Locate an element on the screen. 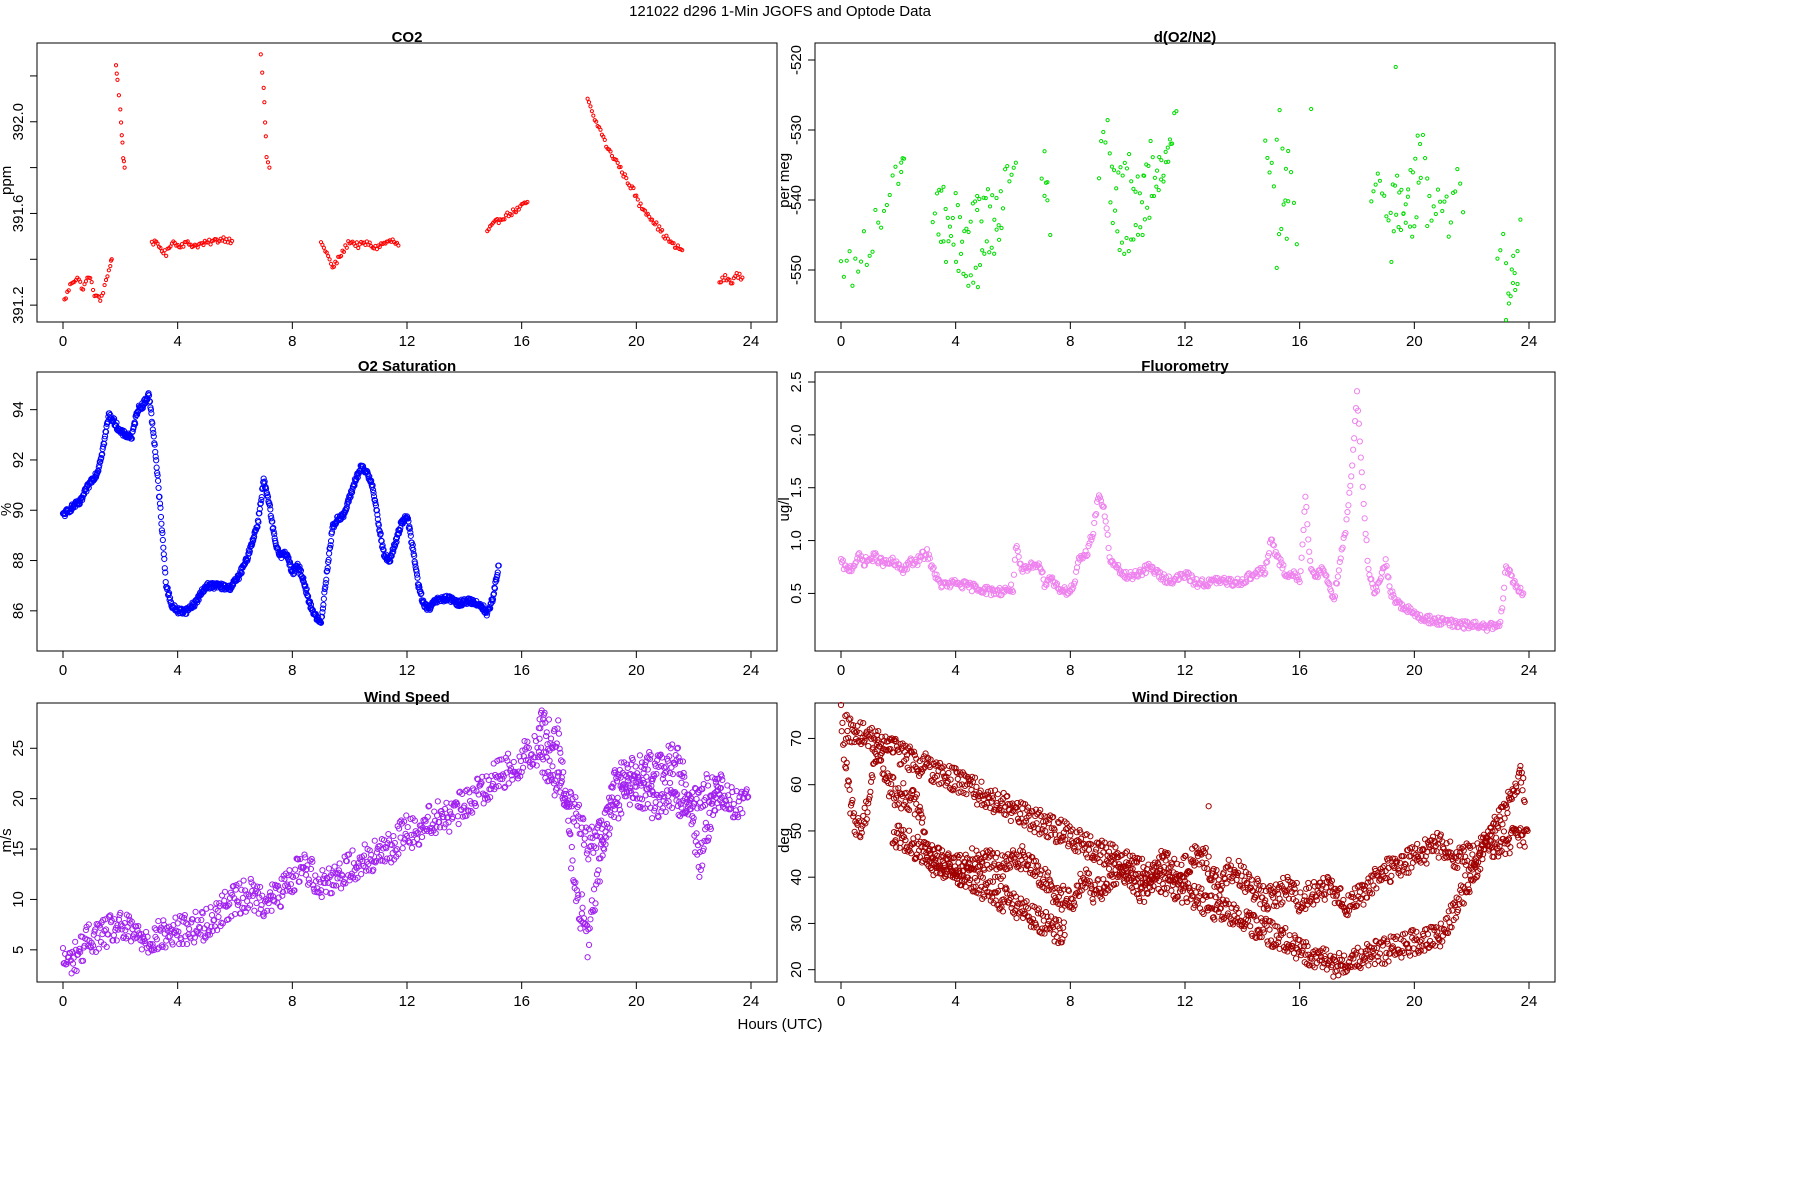 The width and height of the screenshot is (1800, 1200). x-axis: 0 4 8 12 16 20 24 is located at coordinates (1187, 335).